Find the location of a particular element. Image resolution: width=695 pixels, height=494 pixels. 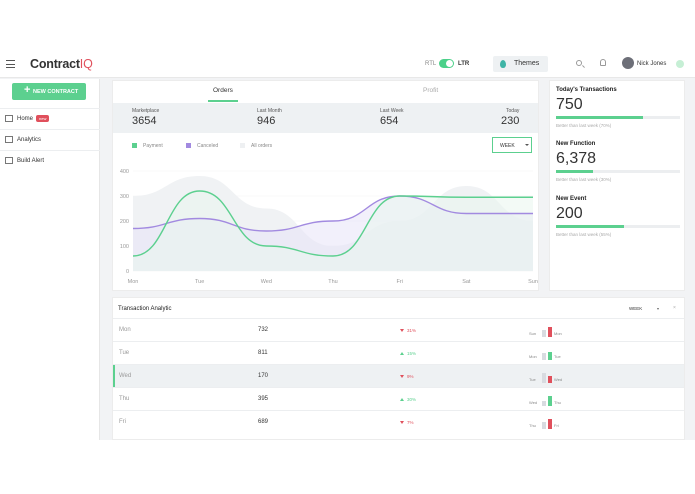

sidebar-item-build-alert: Build Alert is located at coordinates (50, 160).